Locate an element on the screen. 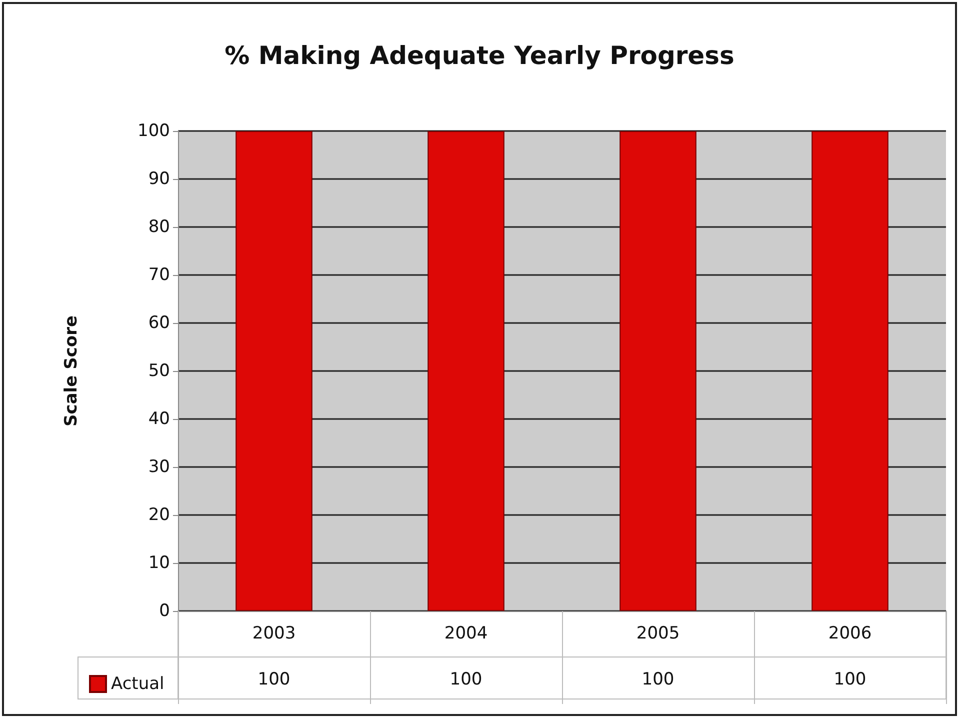 This screenshot has width=959, height=718. y-tick-label: 70 is located at coordinates (159, 275).